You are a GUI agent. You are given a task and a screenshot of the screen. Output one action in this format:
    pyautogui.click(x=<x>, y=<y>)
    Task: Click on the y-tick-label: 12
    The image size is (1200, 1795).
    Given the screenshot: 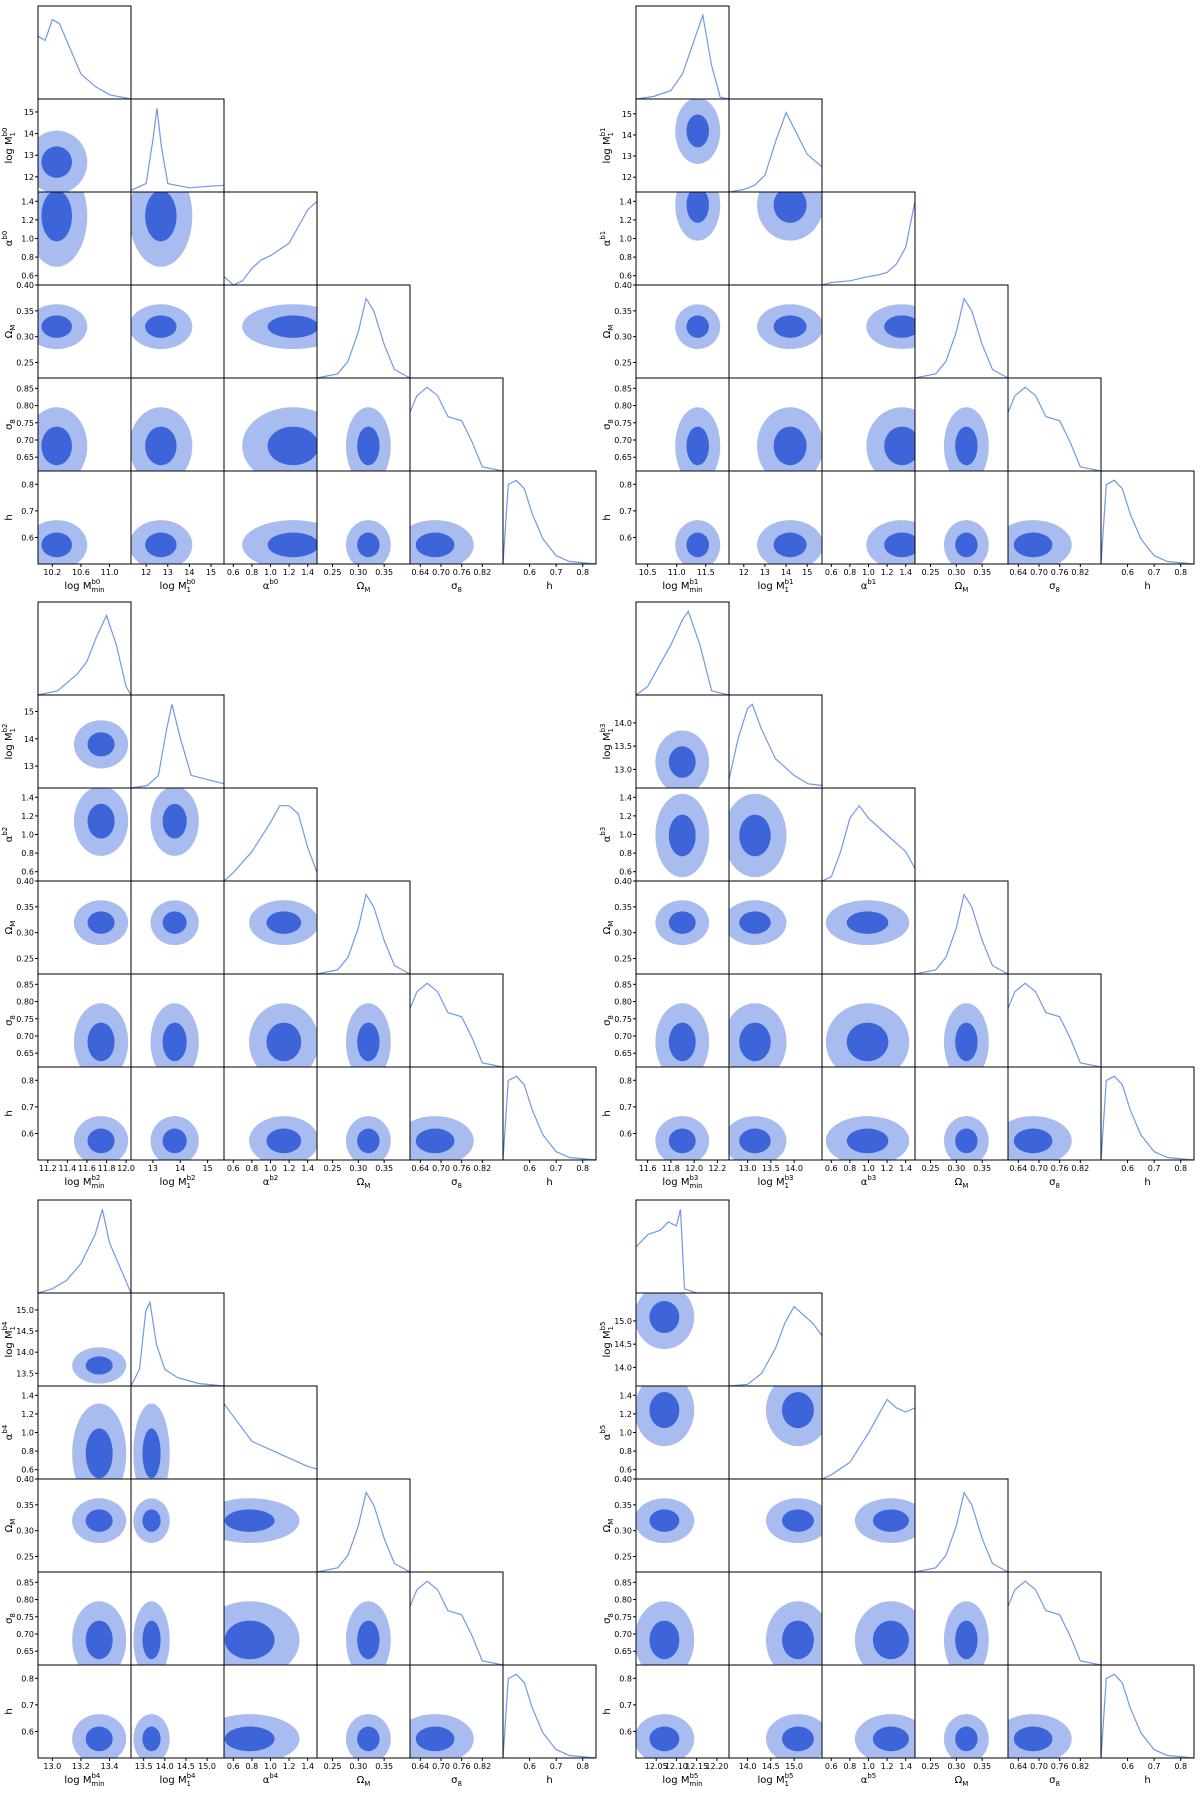 What is the action you would take?
    pyautogui.click(x=29, y=177)
    